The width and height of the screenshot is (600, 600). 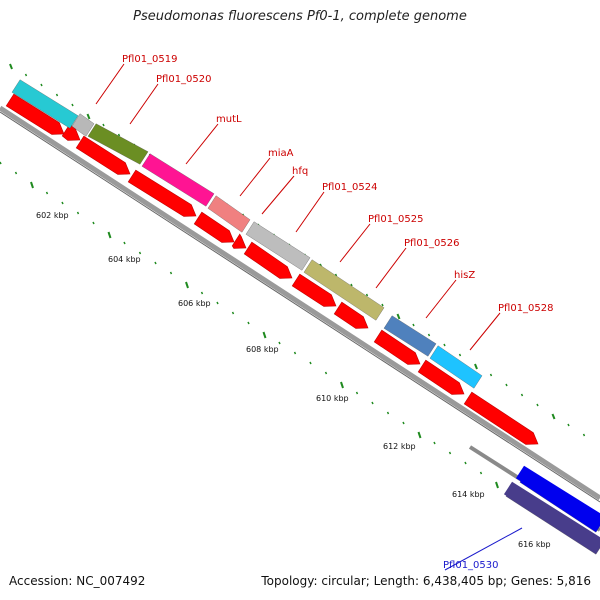 What do you see at coordinates (229, 119) in the screenshot?
I see `gene-label: mutL` at bounding box center [229, 119].